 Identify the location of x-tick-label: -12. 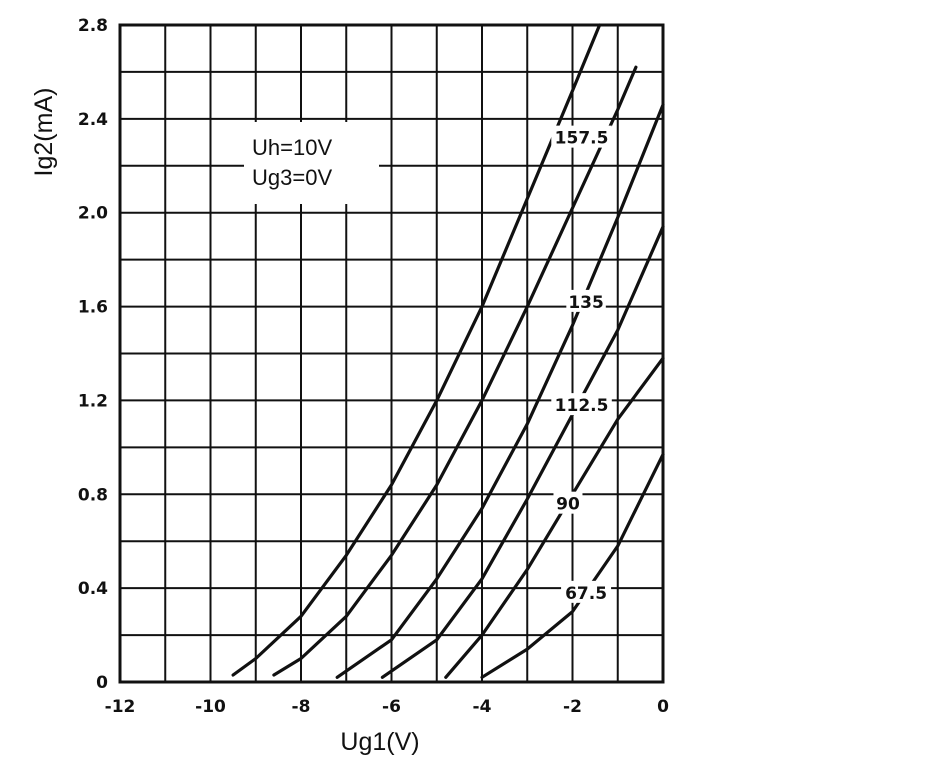
(120, 707).